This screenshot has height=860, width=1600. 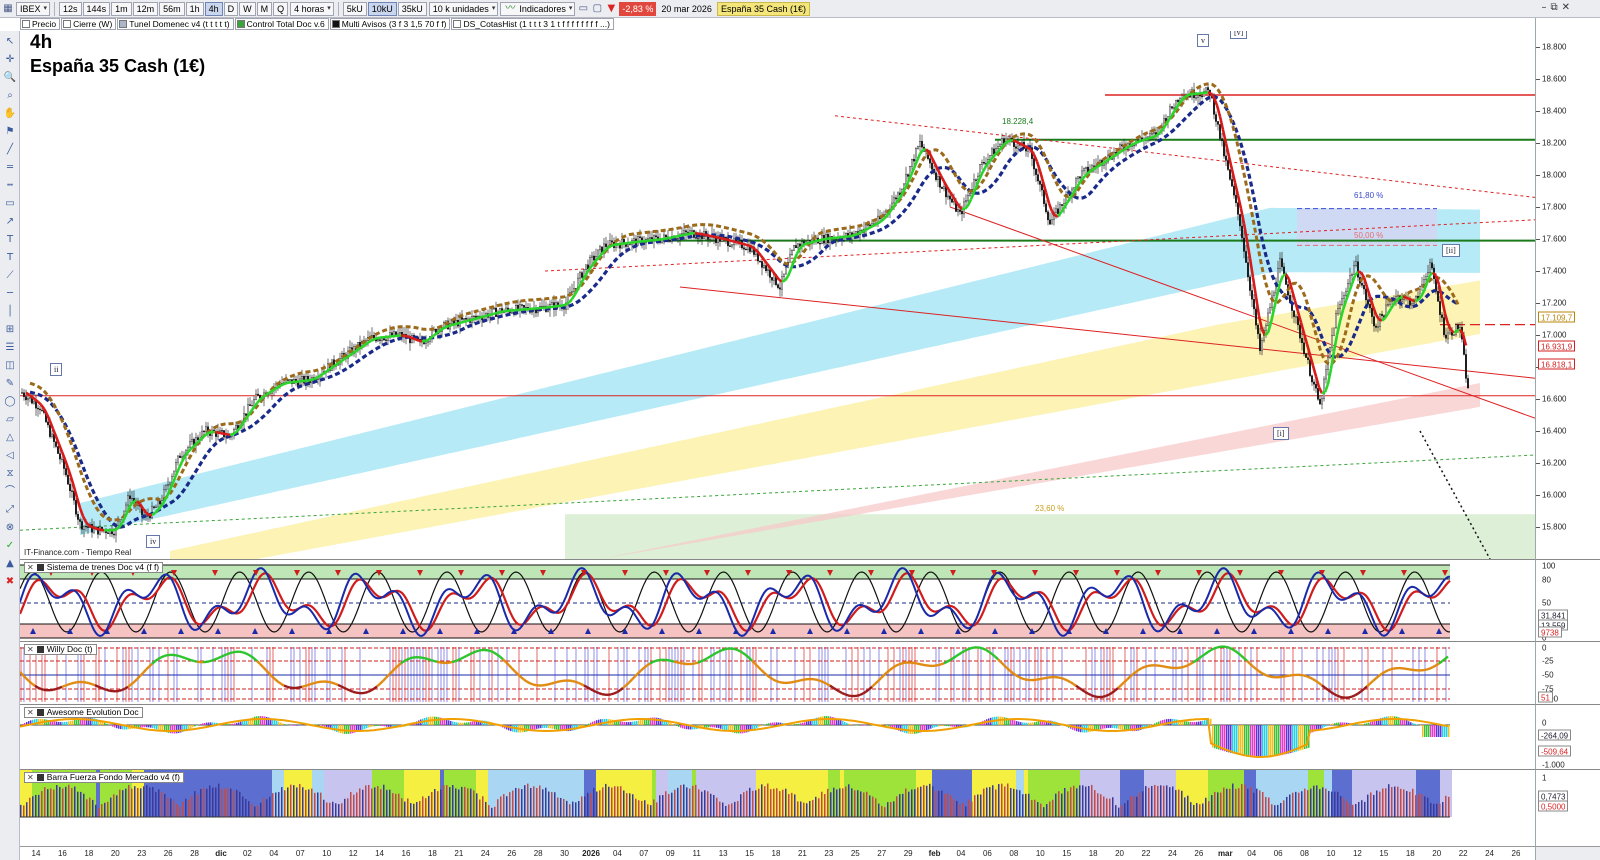 I want to click on period-button-12s: 12s, so click(x=70, y=8).